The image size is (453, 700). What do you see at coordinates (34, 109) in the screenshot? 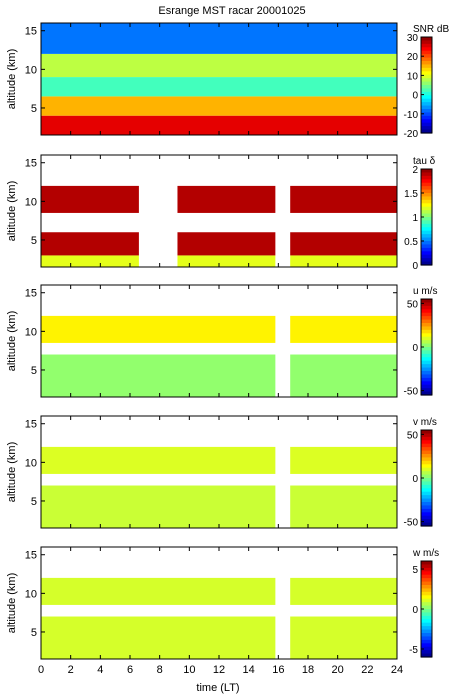
I see `y-tick-label-SNR-5: 5` at bounding box center [34, 109].